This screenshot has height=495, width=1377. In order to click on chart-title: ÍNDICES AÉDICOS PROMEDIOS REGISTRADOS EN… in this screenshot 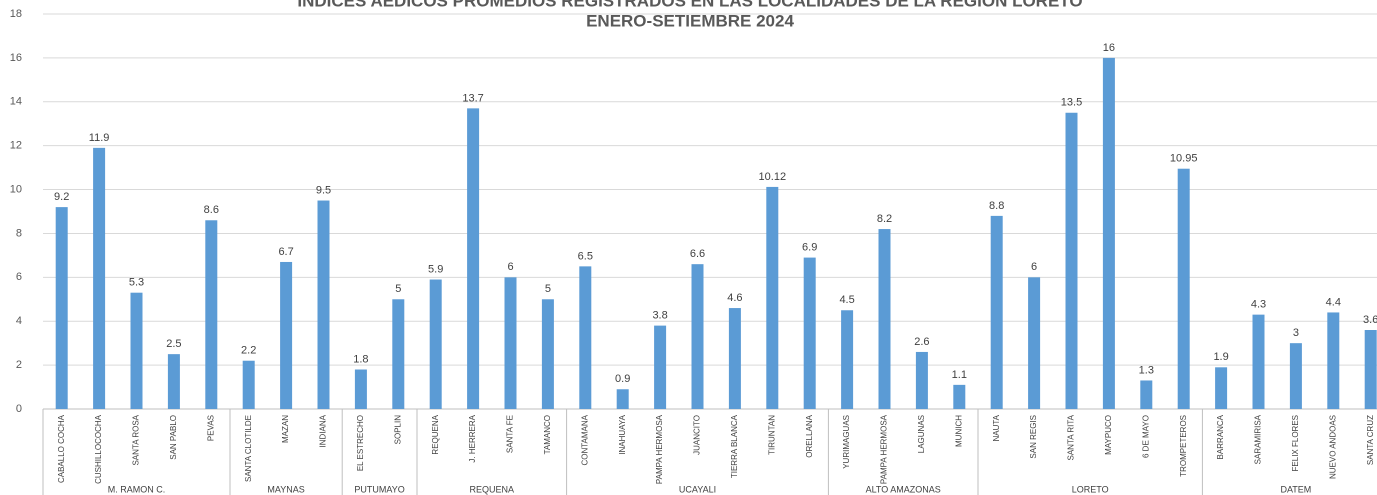, I will do `click(689, 5)`.